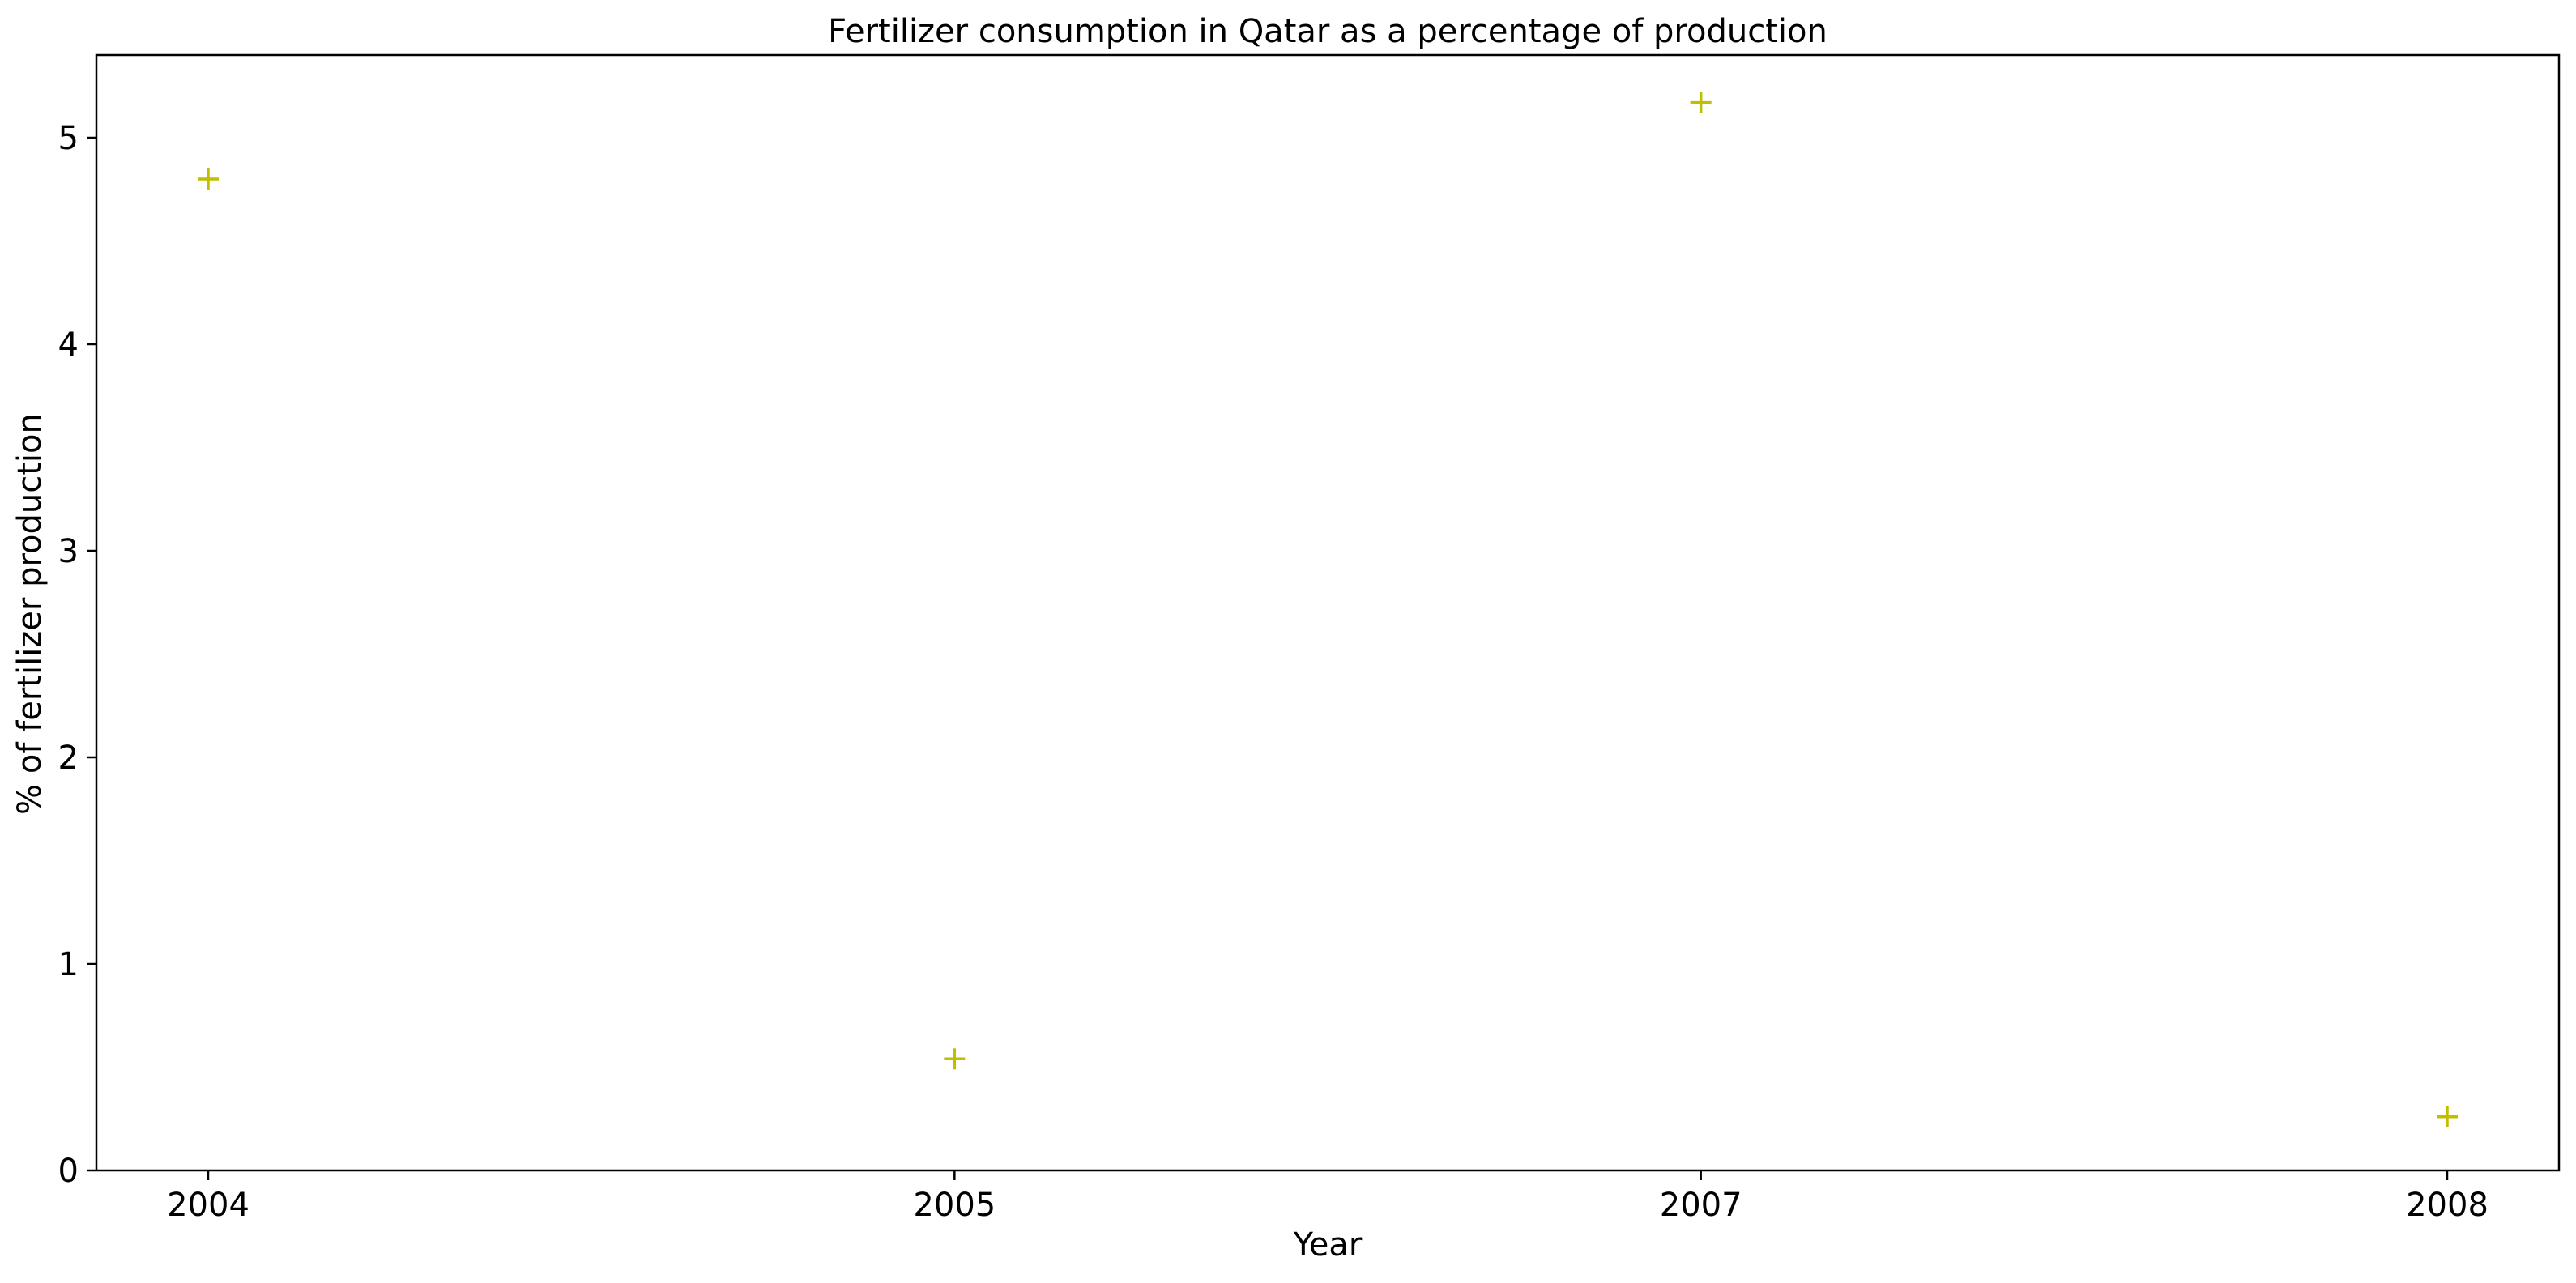 The image size is (2576, 1283). What do you see at coordinates (955, 1206) in the screenshot?
I see `x-tick-label: 2005` at bounding box center [955, 1206].